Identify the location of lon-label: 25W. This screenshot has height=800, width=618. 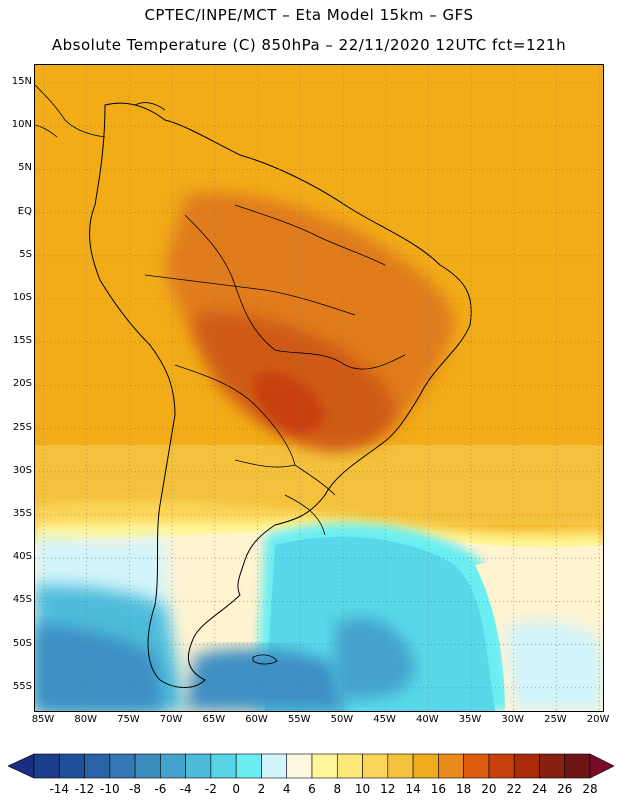
(555, 719).